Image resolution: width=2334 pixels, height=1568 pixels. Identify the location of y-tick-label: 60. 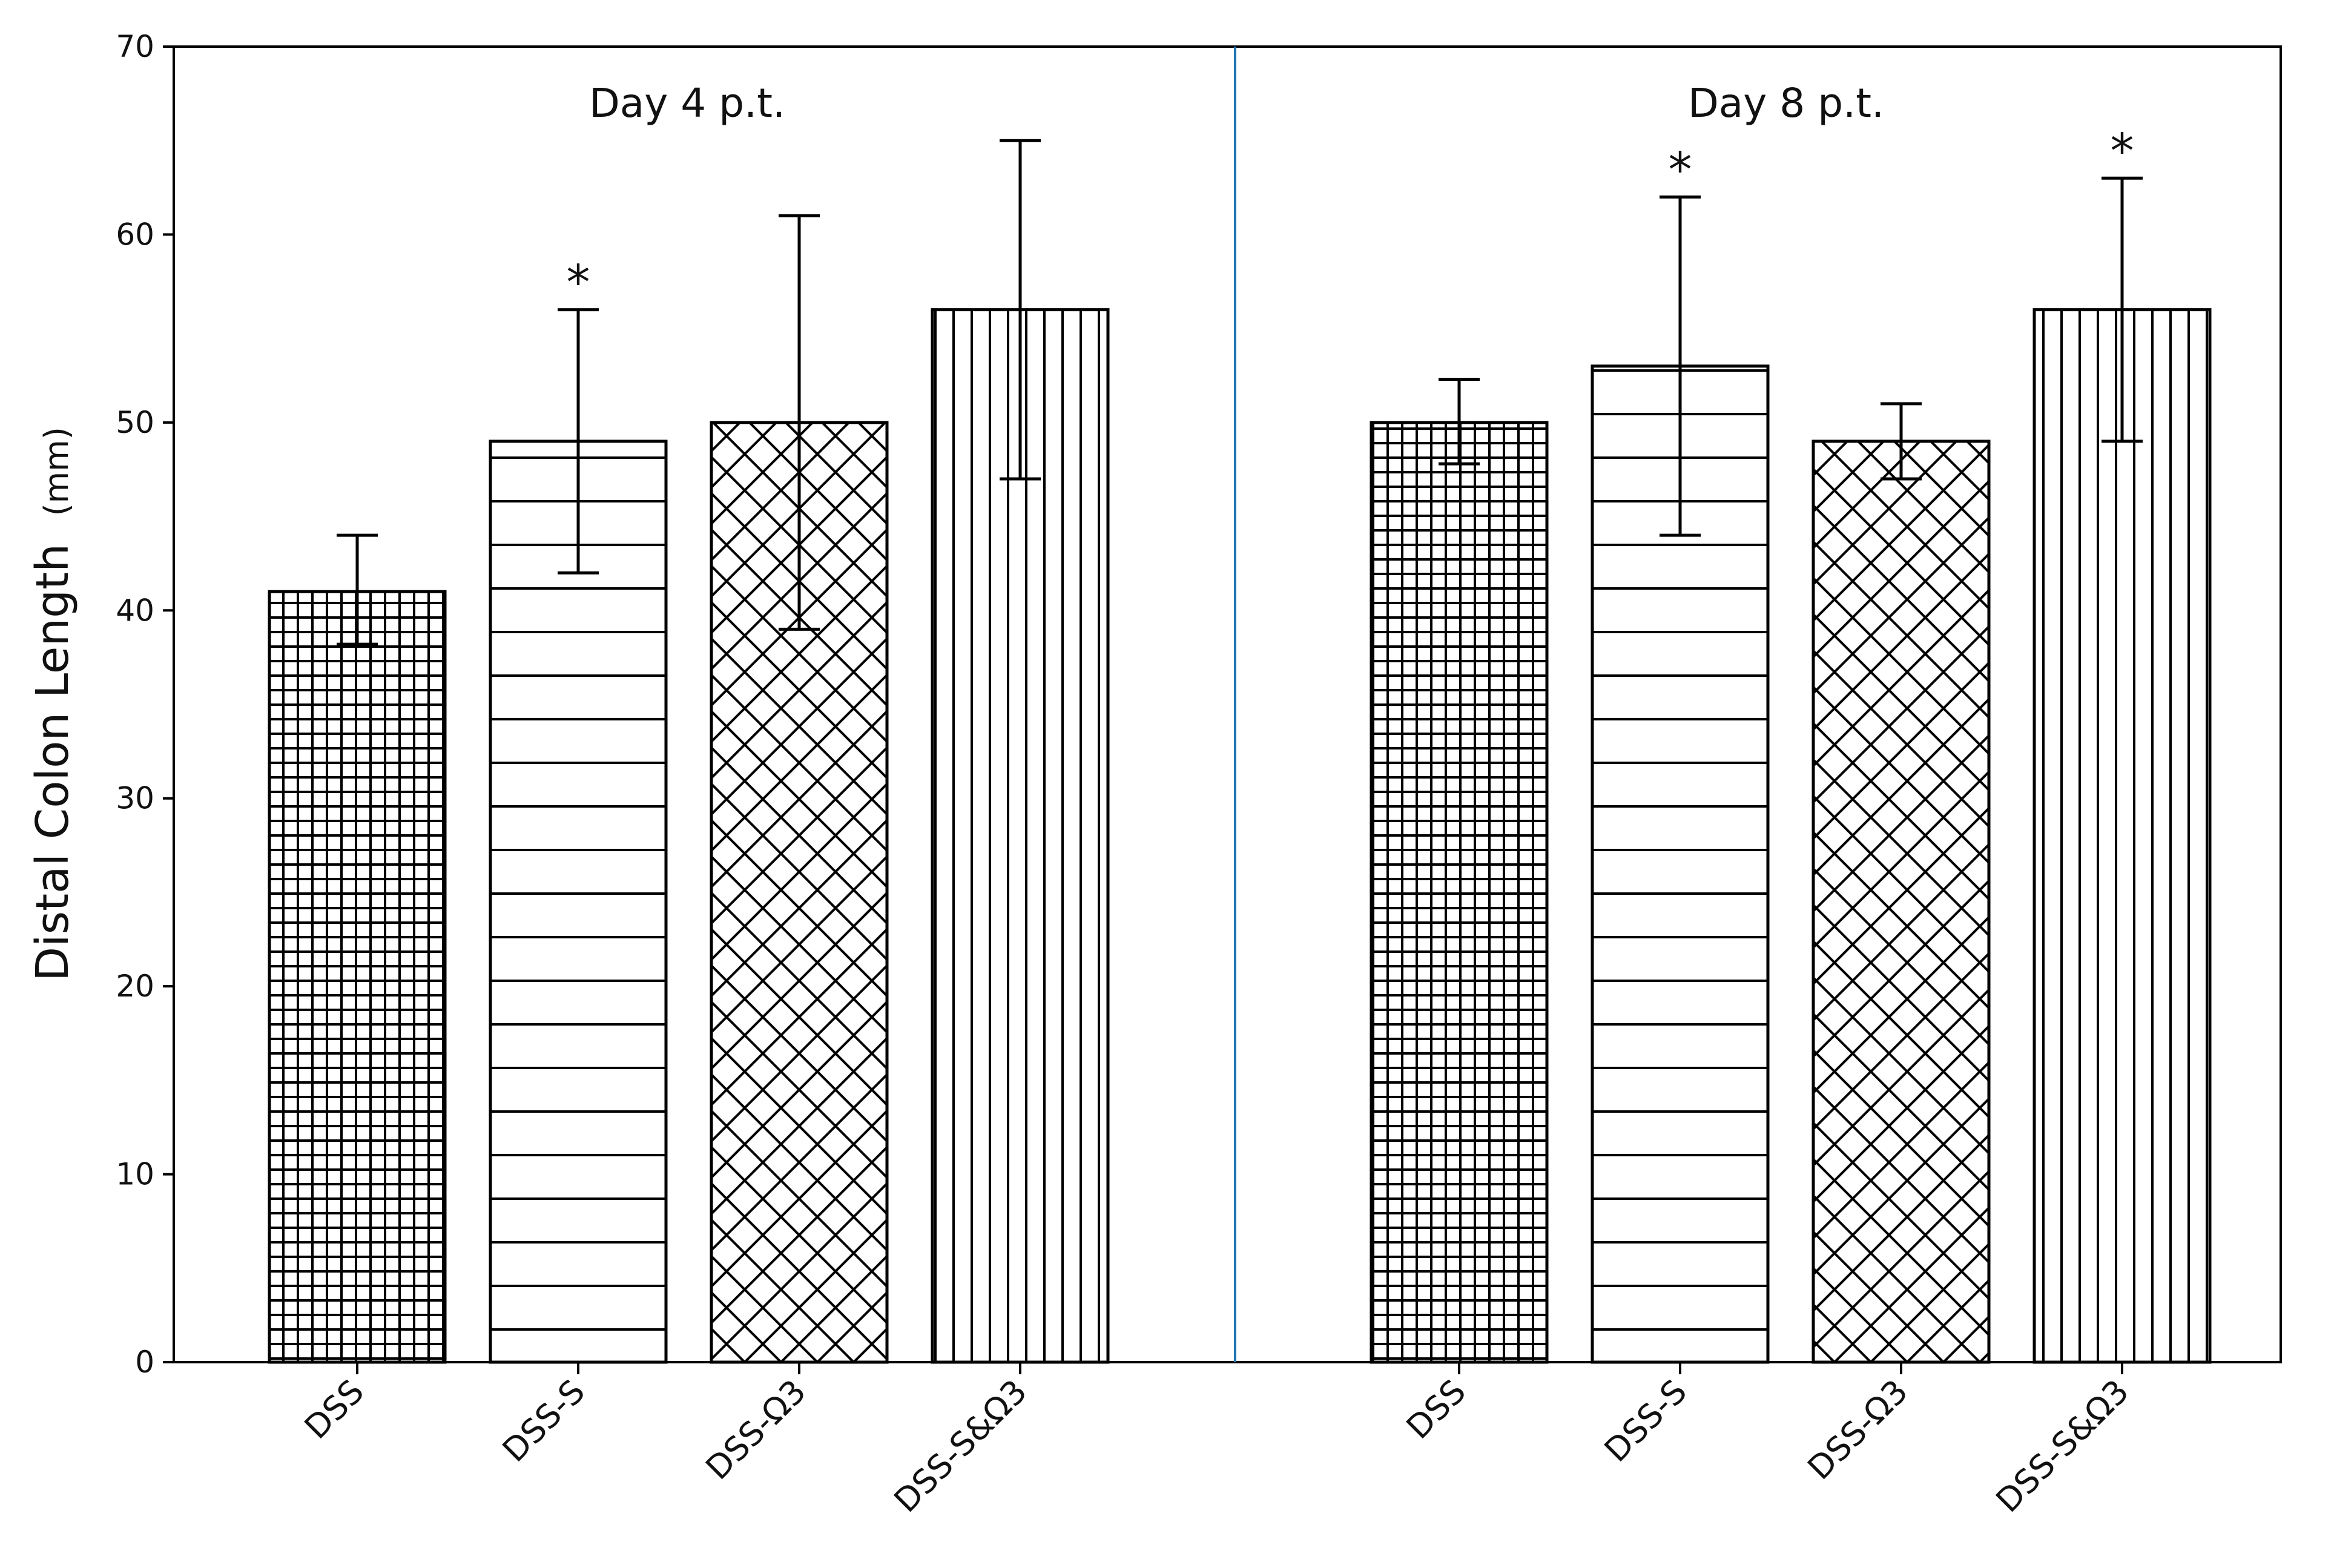
(135, 234).